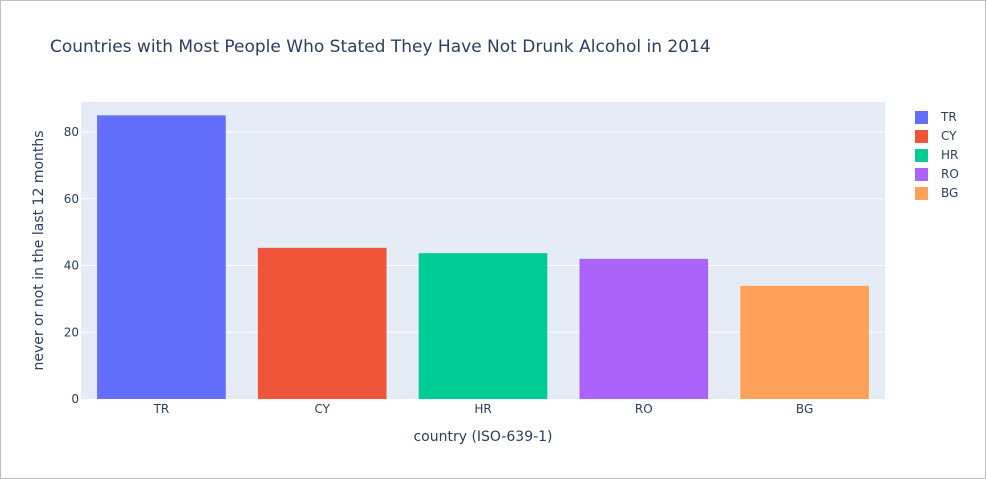 The image size is (986, 479). I want to click on bar-tr, so click(161, 257).